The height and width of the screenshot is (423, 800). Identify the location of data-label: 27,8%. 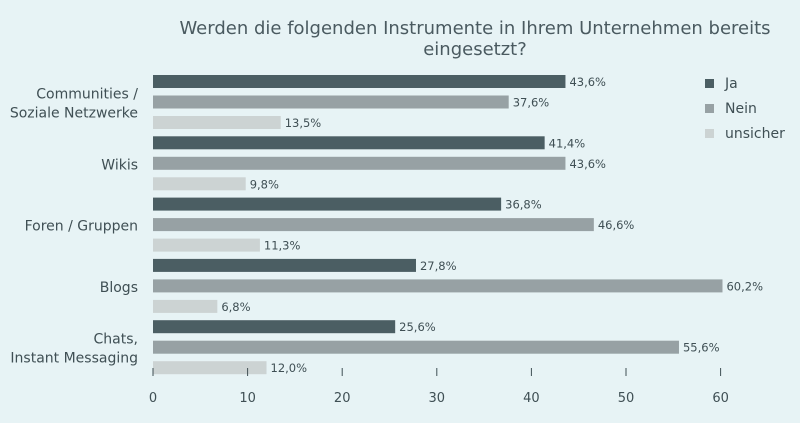
(438, 266).